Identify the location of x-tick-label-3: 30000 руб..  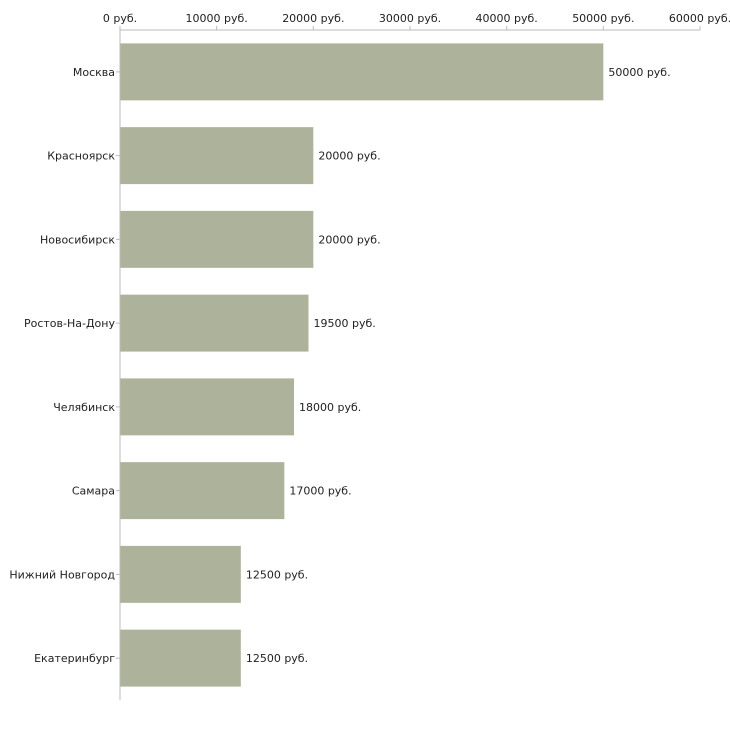
(410, 18).